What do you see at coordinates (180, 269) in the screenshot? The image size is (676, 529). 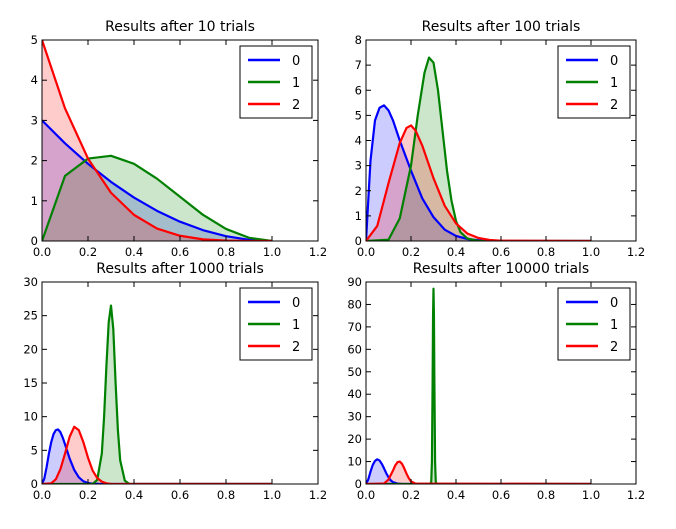 I see `chart-title: Results after 1000 trials` at bounding box center [180, 269].